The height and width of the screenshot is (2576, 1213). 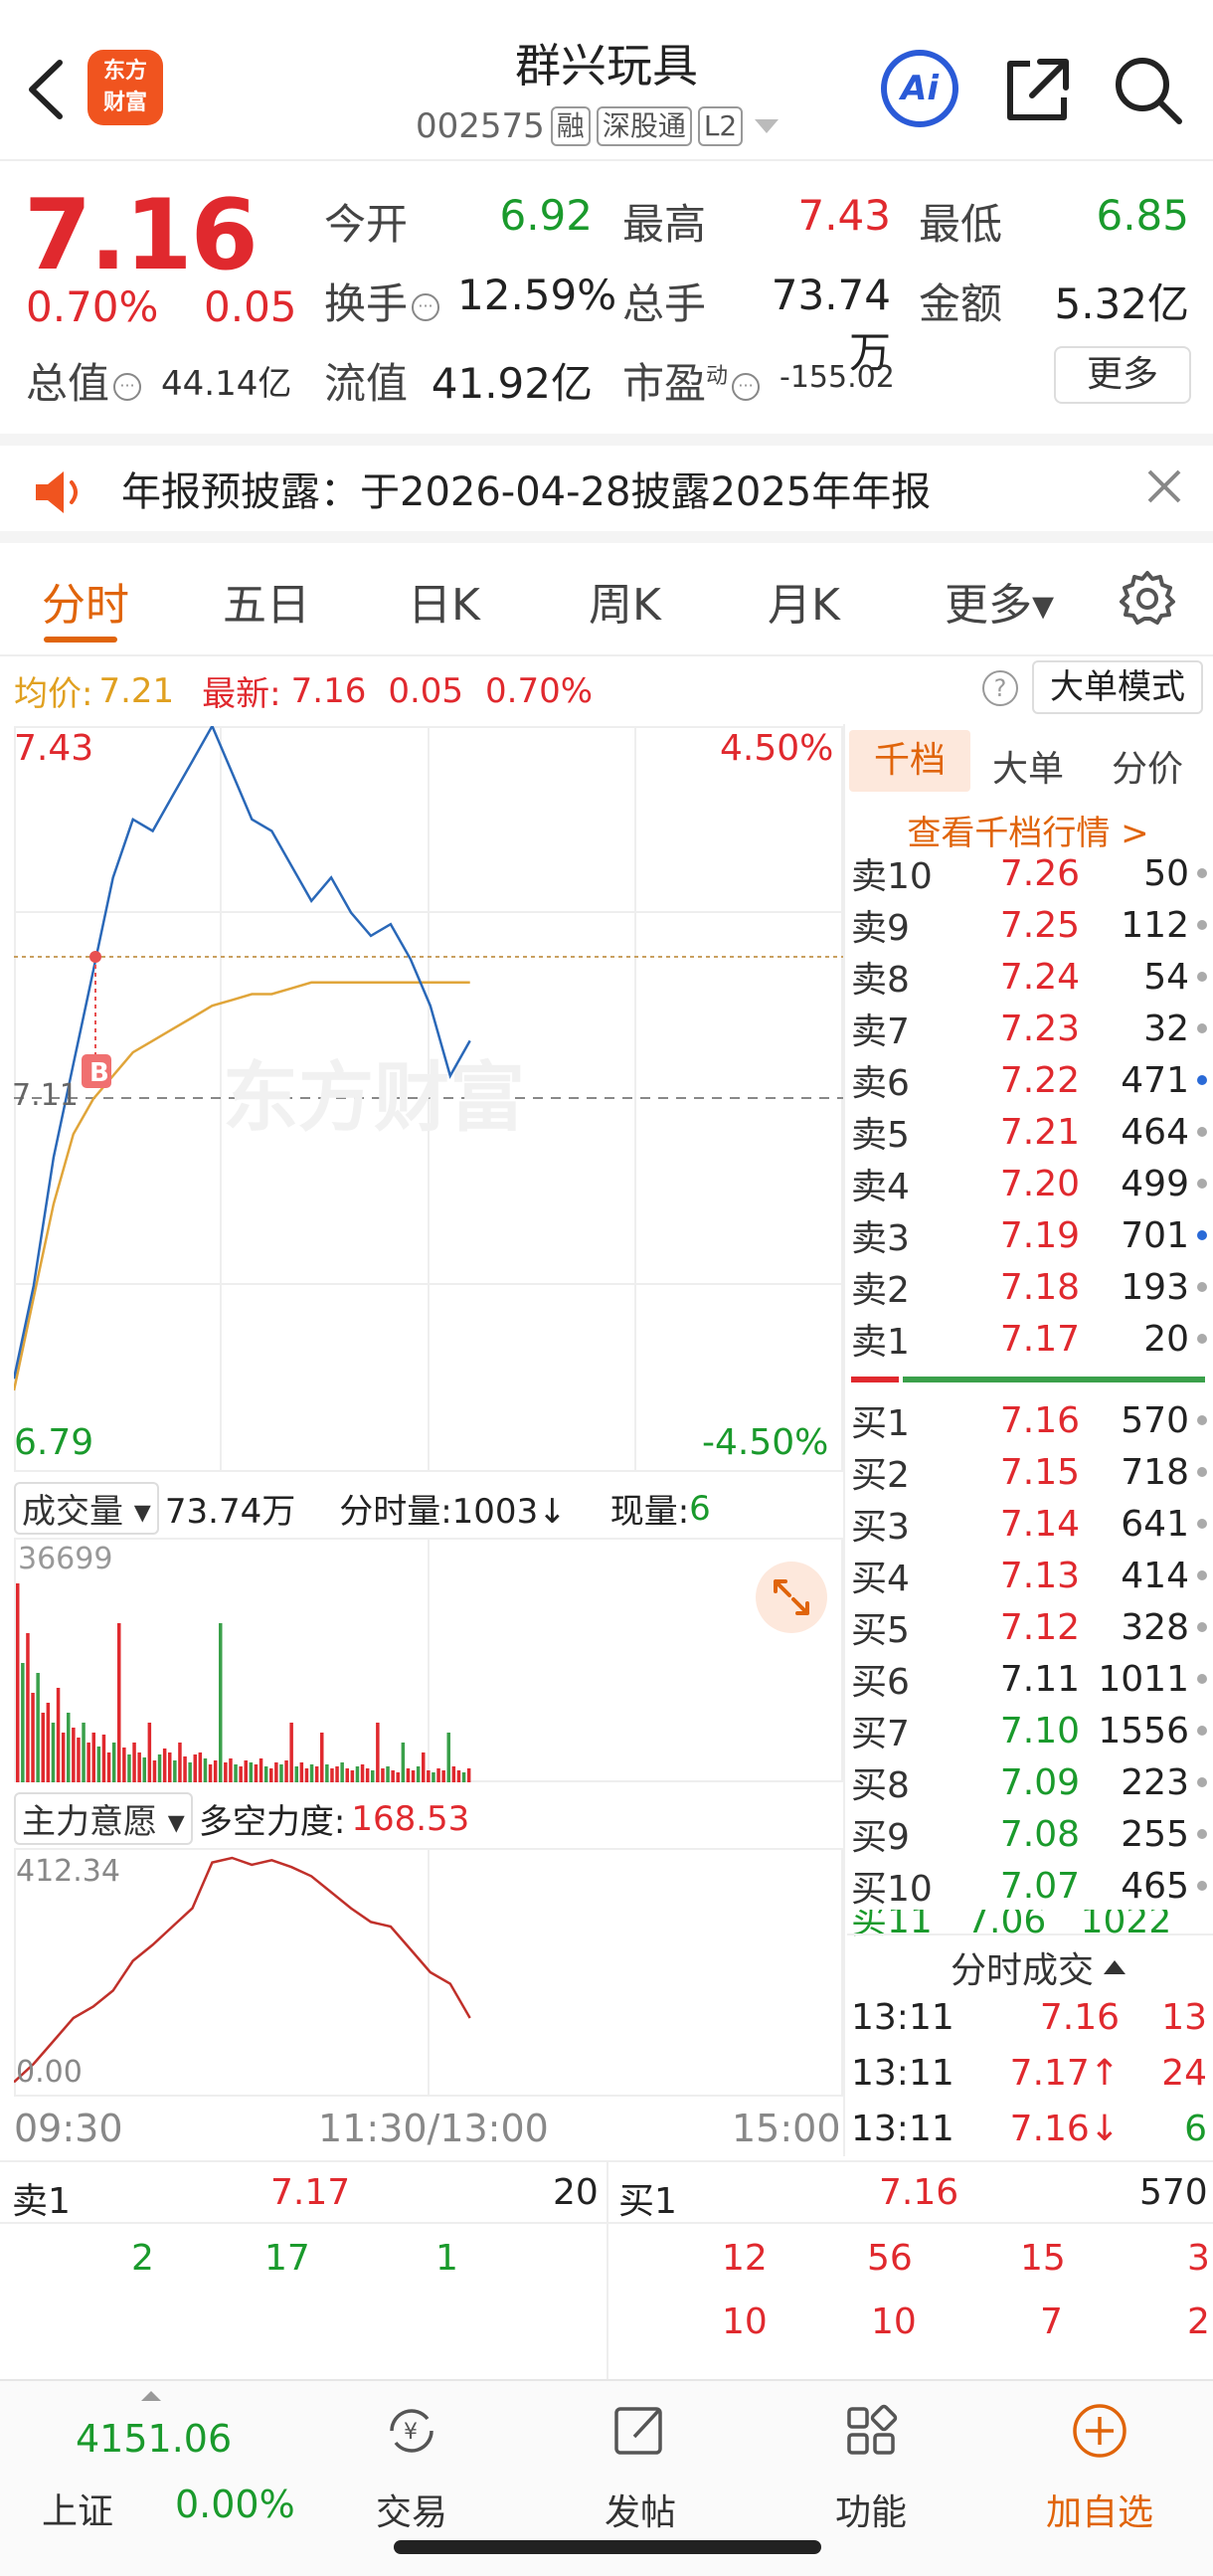 What do you see at coordinates (880, 1527) in the screenshot?
I see `bid-level-label: 买3` at bounding box center [880, 1527].